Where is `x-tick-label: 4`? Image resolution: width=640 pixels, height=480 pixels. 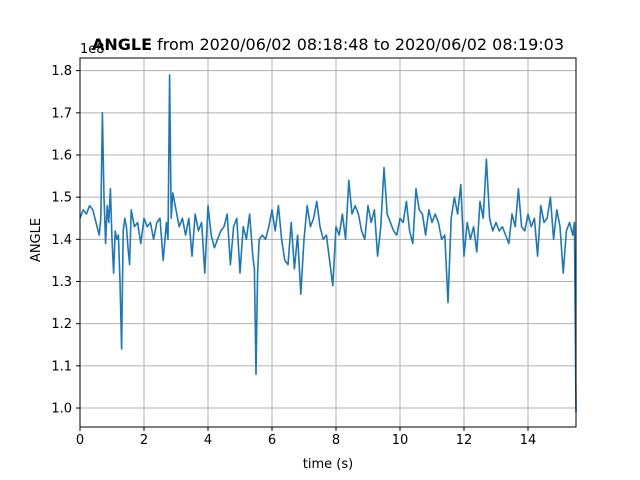
x-tick-label: 4 is located at coordinates (208, 440).